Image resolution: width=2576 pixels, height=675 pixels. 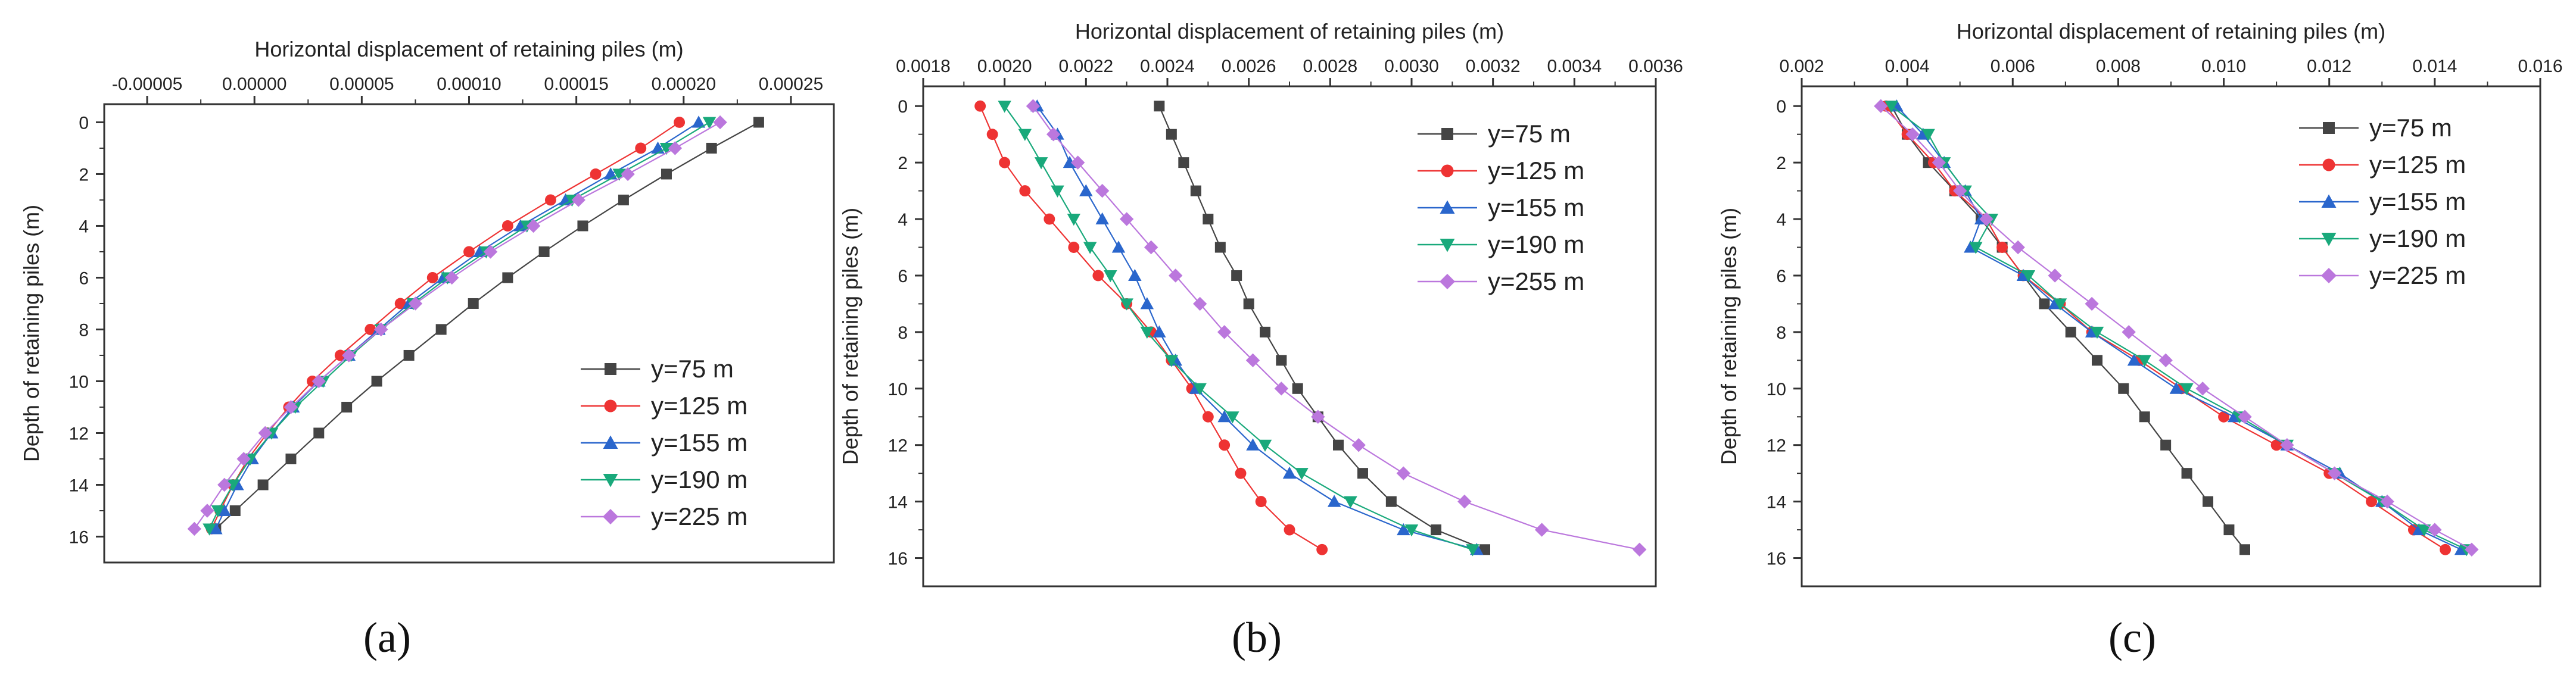 I want to click on x-tick-label: 0.008, so click(x=2118, y=66).